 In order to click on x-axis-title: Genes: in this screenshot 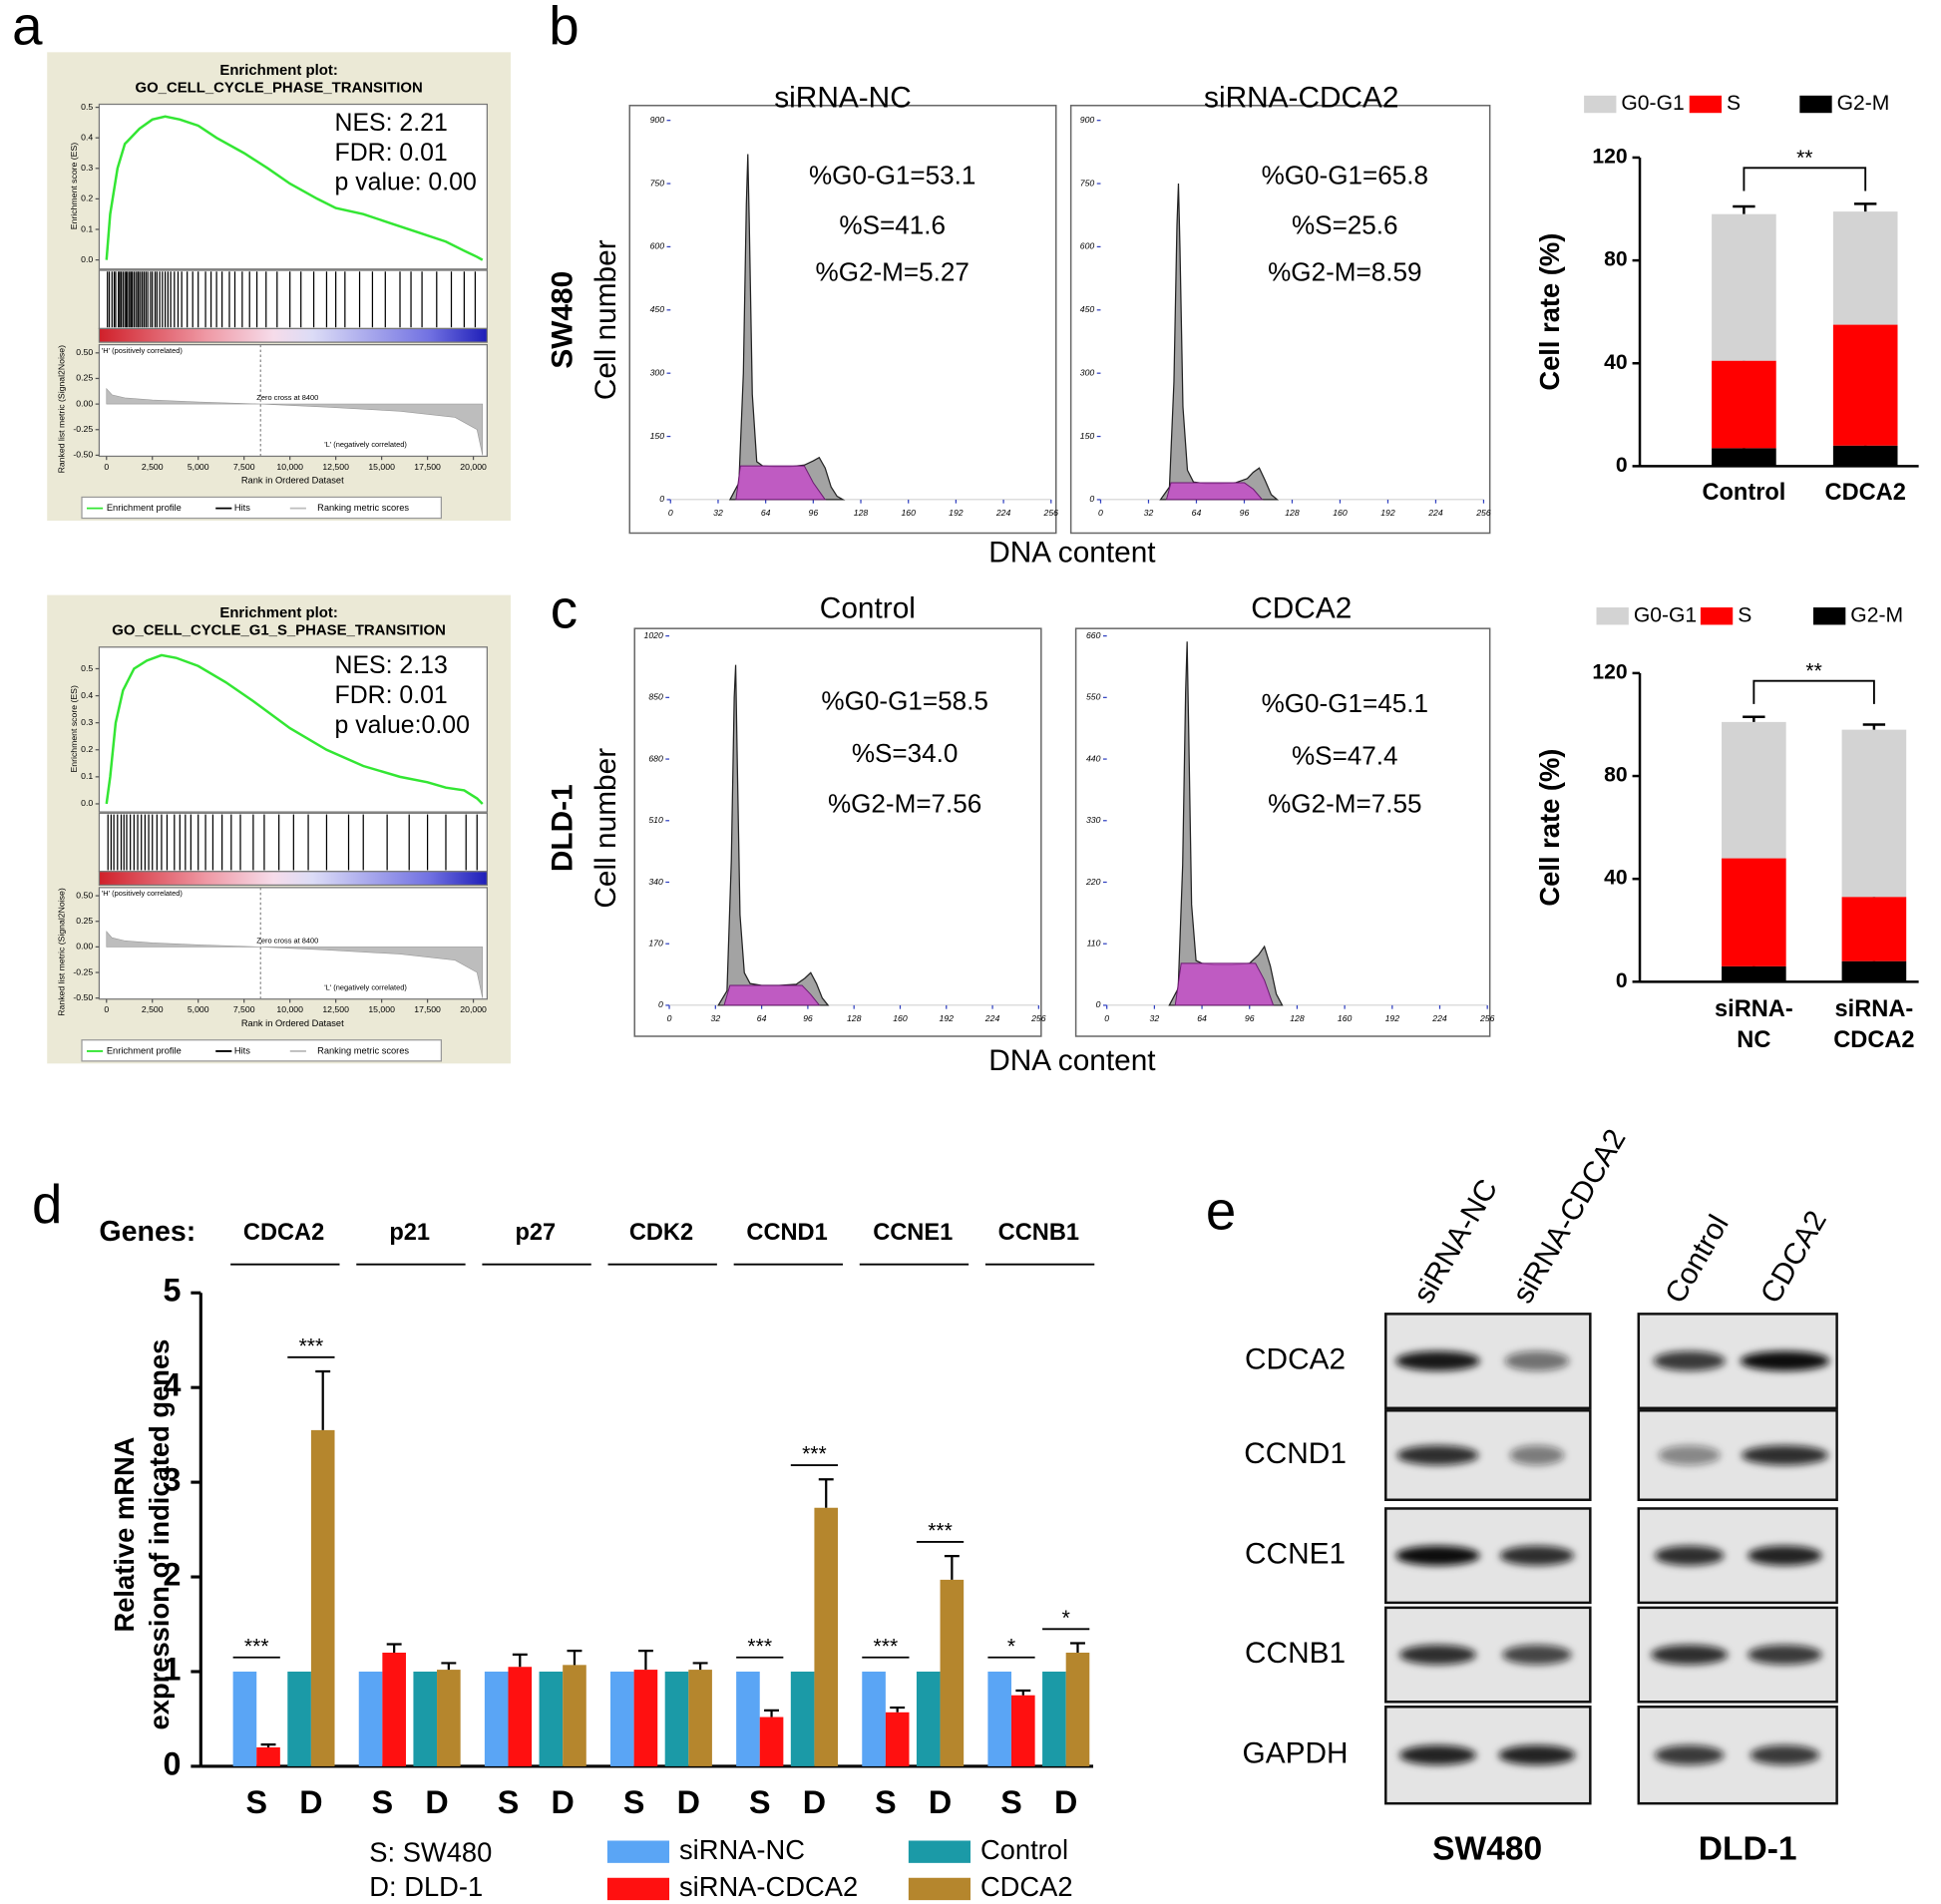, I will do `click(147, 1232)`.